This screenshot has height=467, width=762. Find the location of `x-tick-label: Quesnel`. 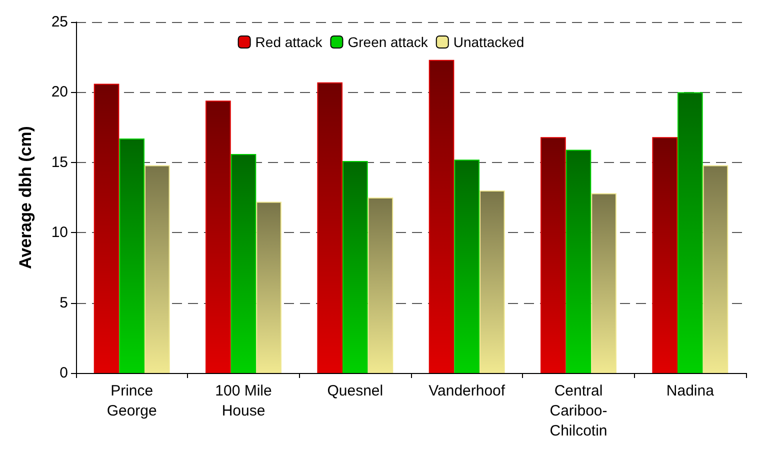

x-tick-label: Quesnel is located at coordinates (355, 391).